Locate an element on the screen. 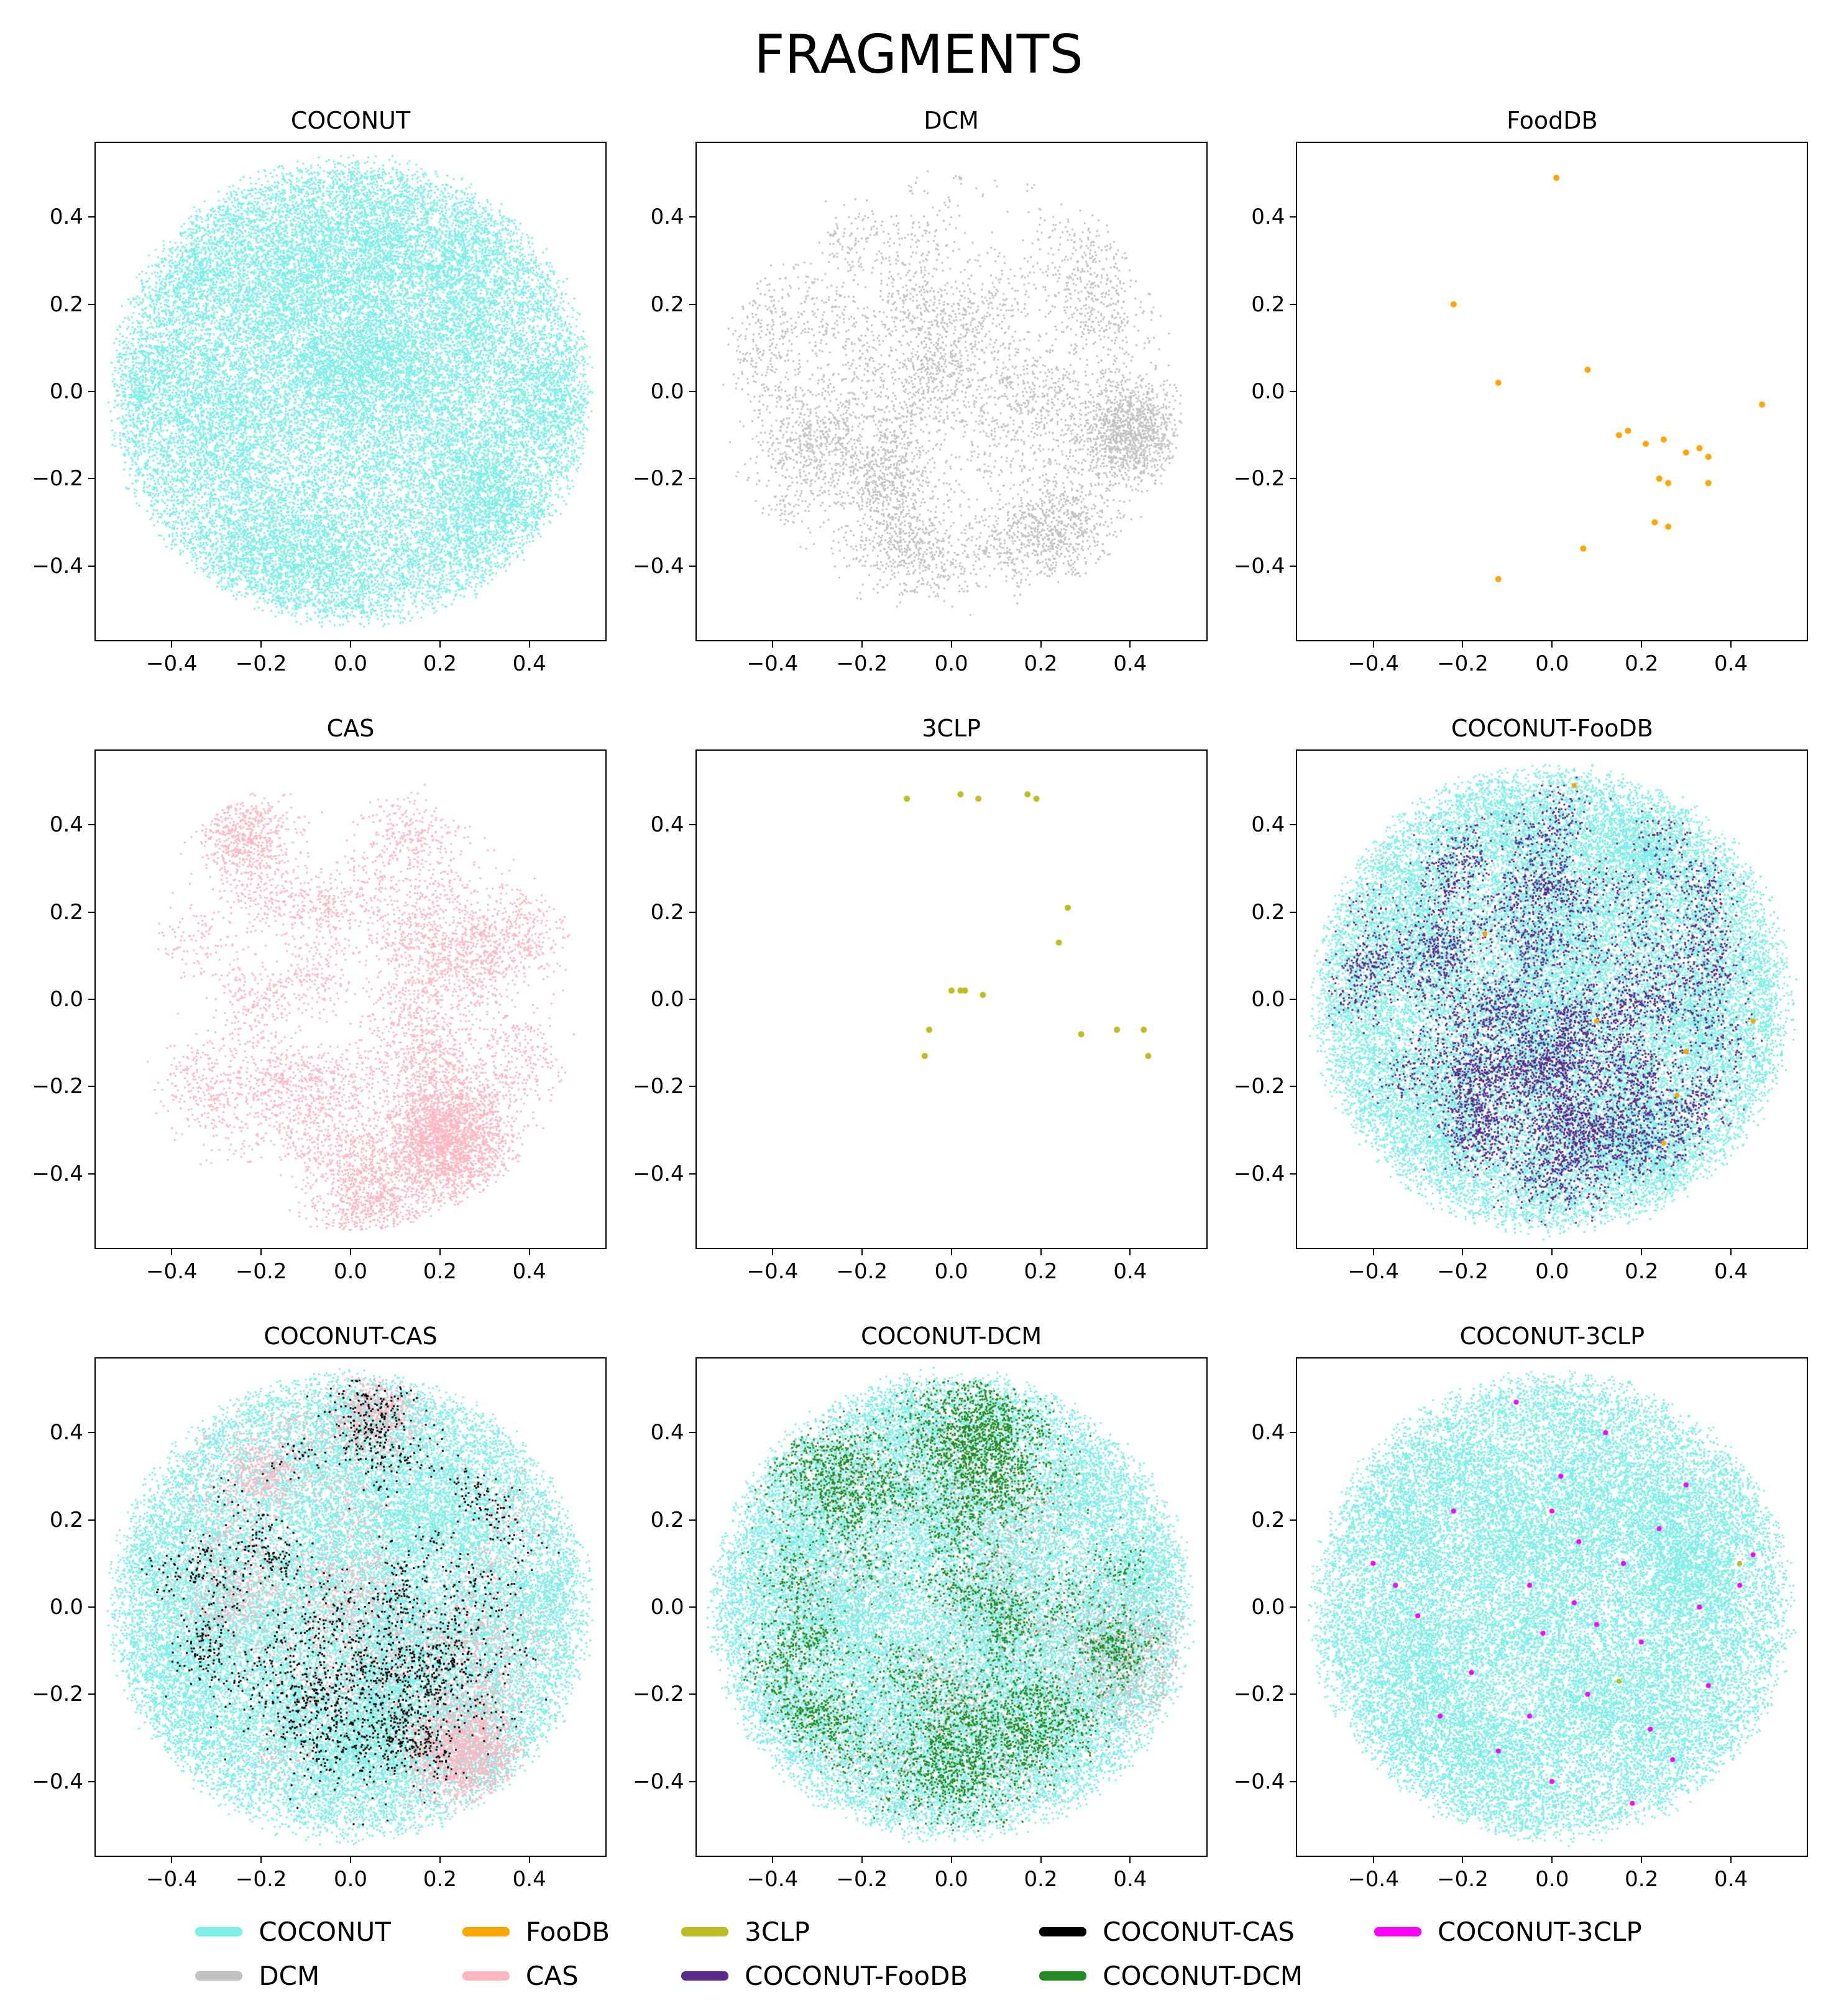 The image size is (1831, 2016). legend-item: FooDB is located at coordinates (536, 1932).